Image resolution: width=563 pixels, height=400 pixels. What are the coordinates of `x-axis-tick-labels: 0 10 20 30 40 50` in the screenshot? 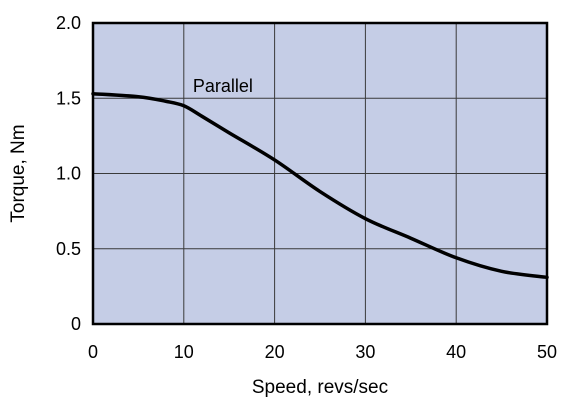 It's located at (322, 352).